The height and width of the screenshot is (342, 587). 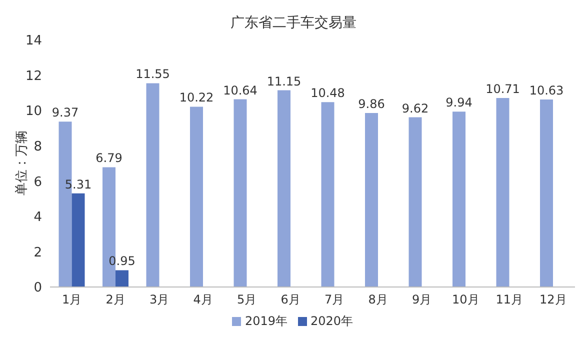 I want to click on y-axis-title: 单位：万辆, so click(x=21, y=163).